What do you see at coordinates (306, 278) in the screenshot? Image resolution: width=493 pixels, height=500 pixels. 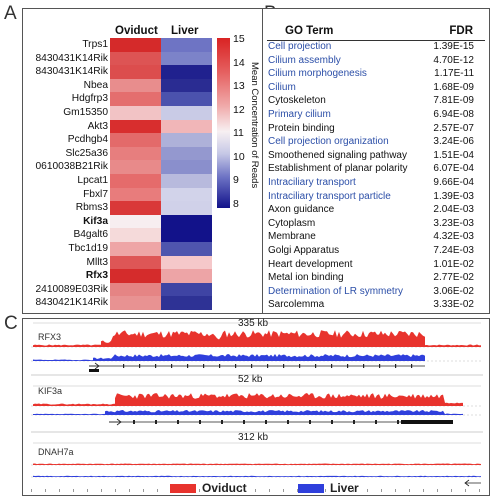 I see `go-term: Metal ion binding` at bounding box center [306, 278].